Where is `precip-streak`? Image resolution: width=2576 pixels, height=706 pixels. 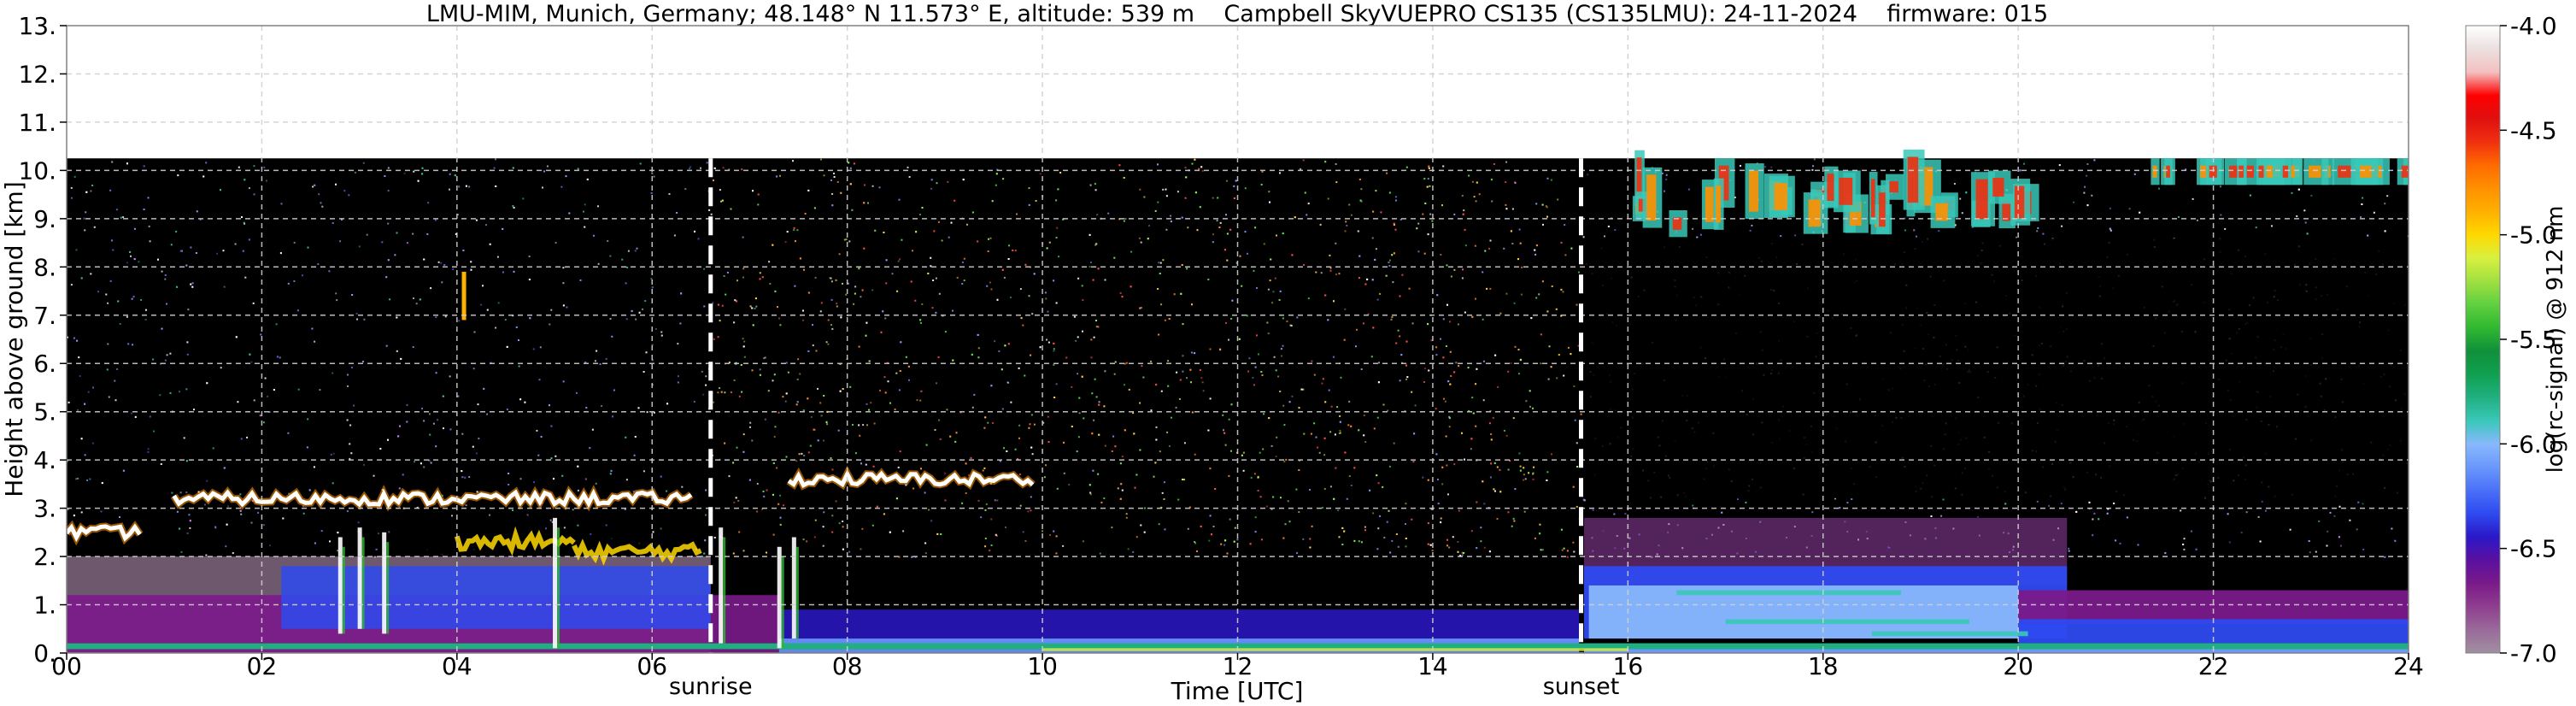
precip-streak is located at coordinates (363, 583).